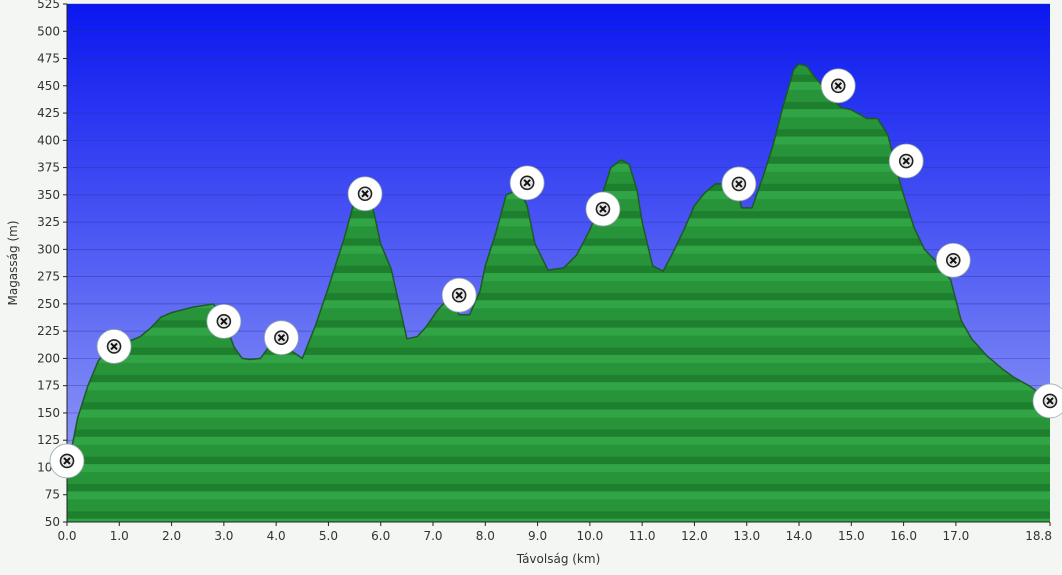 The width and height of the screenshot is (1062, 575). Describe the element at coordinates (276, 536) in the screenshot. I see `x-tick-label: 4.0` at that location.